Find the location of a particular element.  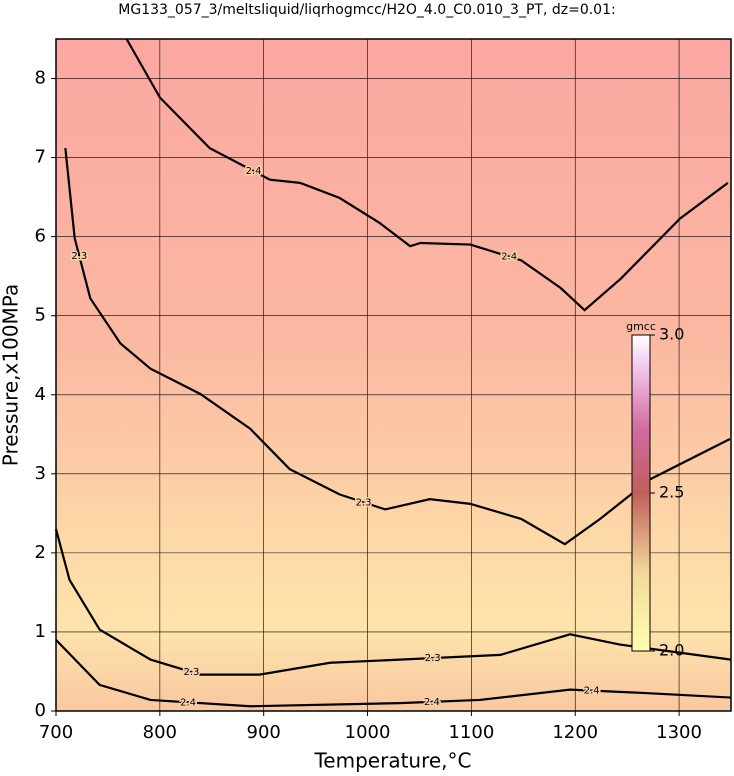

y-tick-label: 1 is located at coordinates (40, 631).